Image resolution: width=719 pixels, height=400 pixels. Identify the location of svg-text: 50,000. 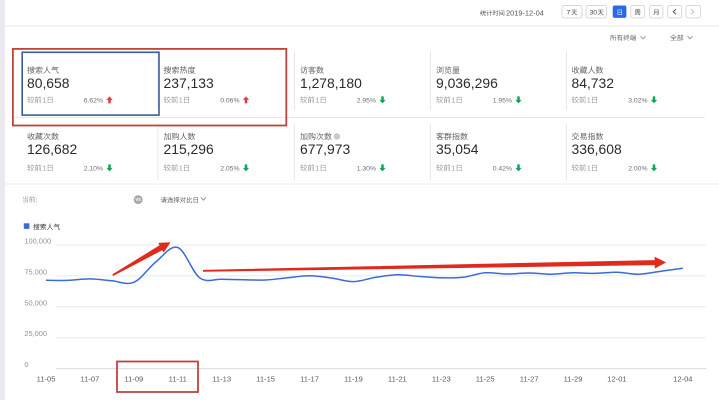
(35, 302).